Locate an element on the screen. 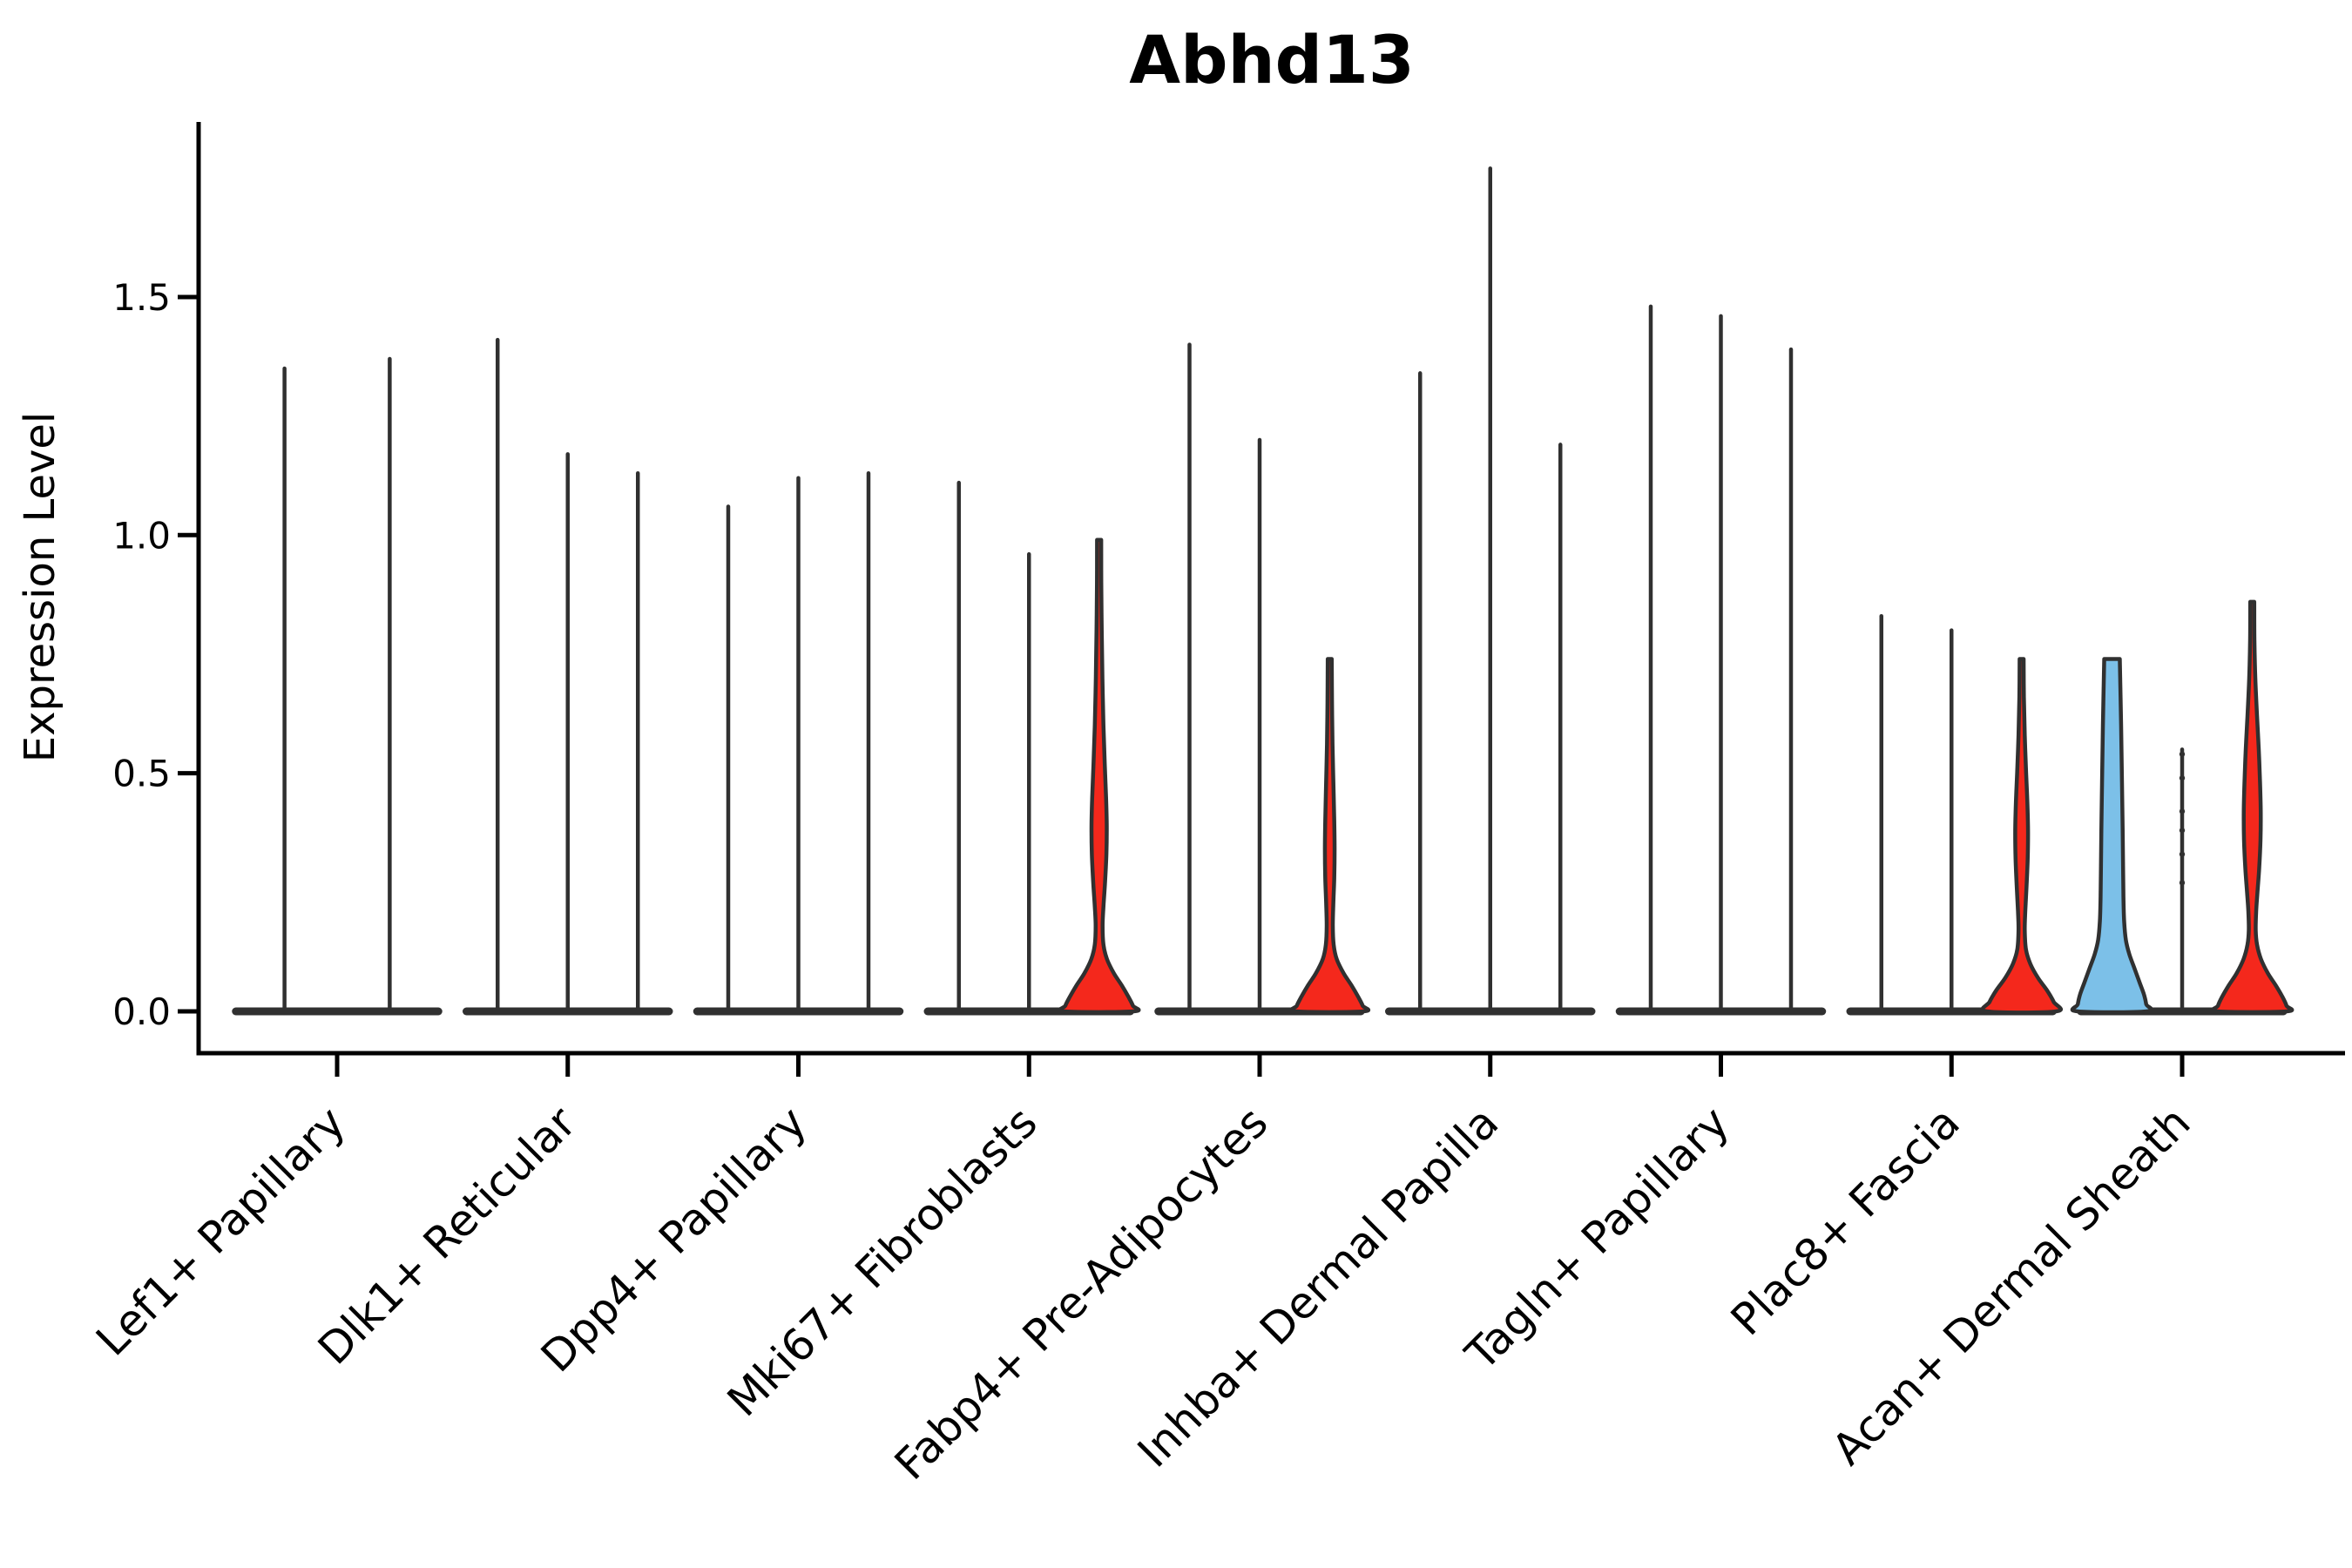 The height and width of the screenshot is (1568, 2352). chart-title: Abhd13 is located at coordinates (1272, 59).